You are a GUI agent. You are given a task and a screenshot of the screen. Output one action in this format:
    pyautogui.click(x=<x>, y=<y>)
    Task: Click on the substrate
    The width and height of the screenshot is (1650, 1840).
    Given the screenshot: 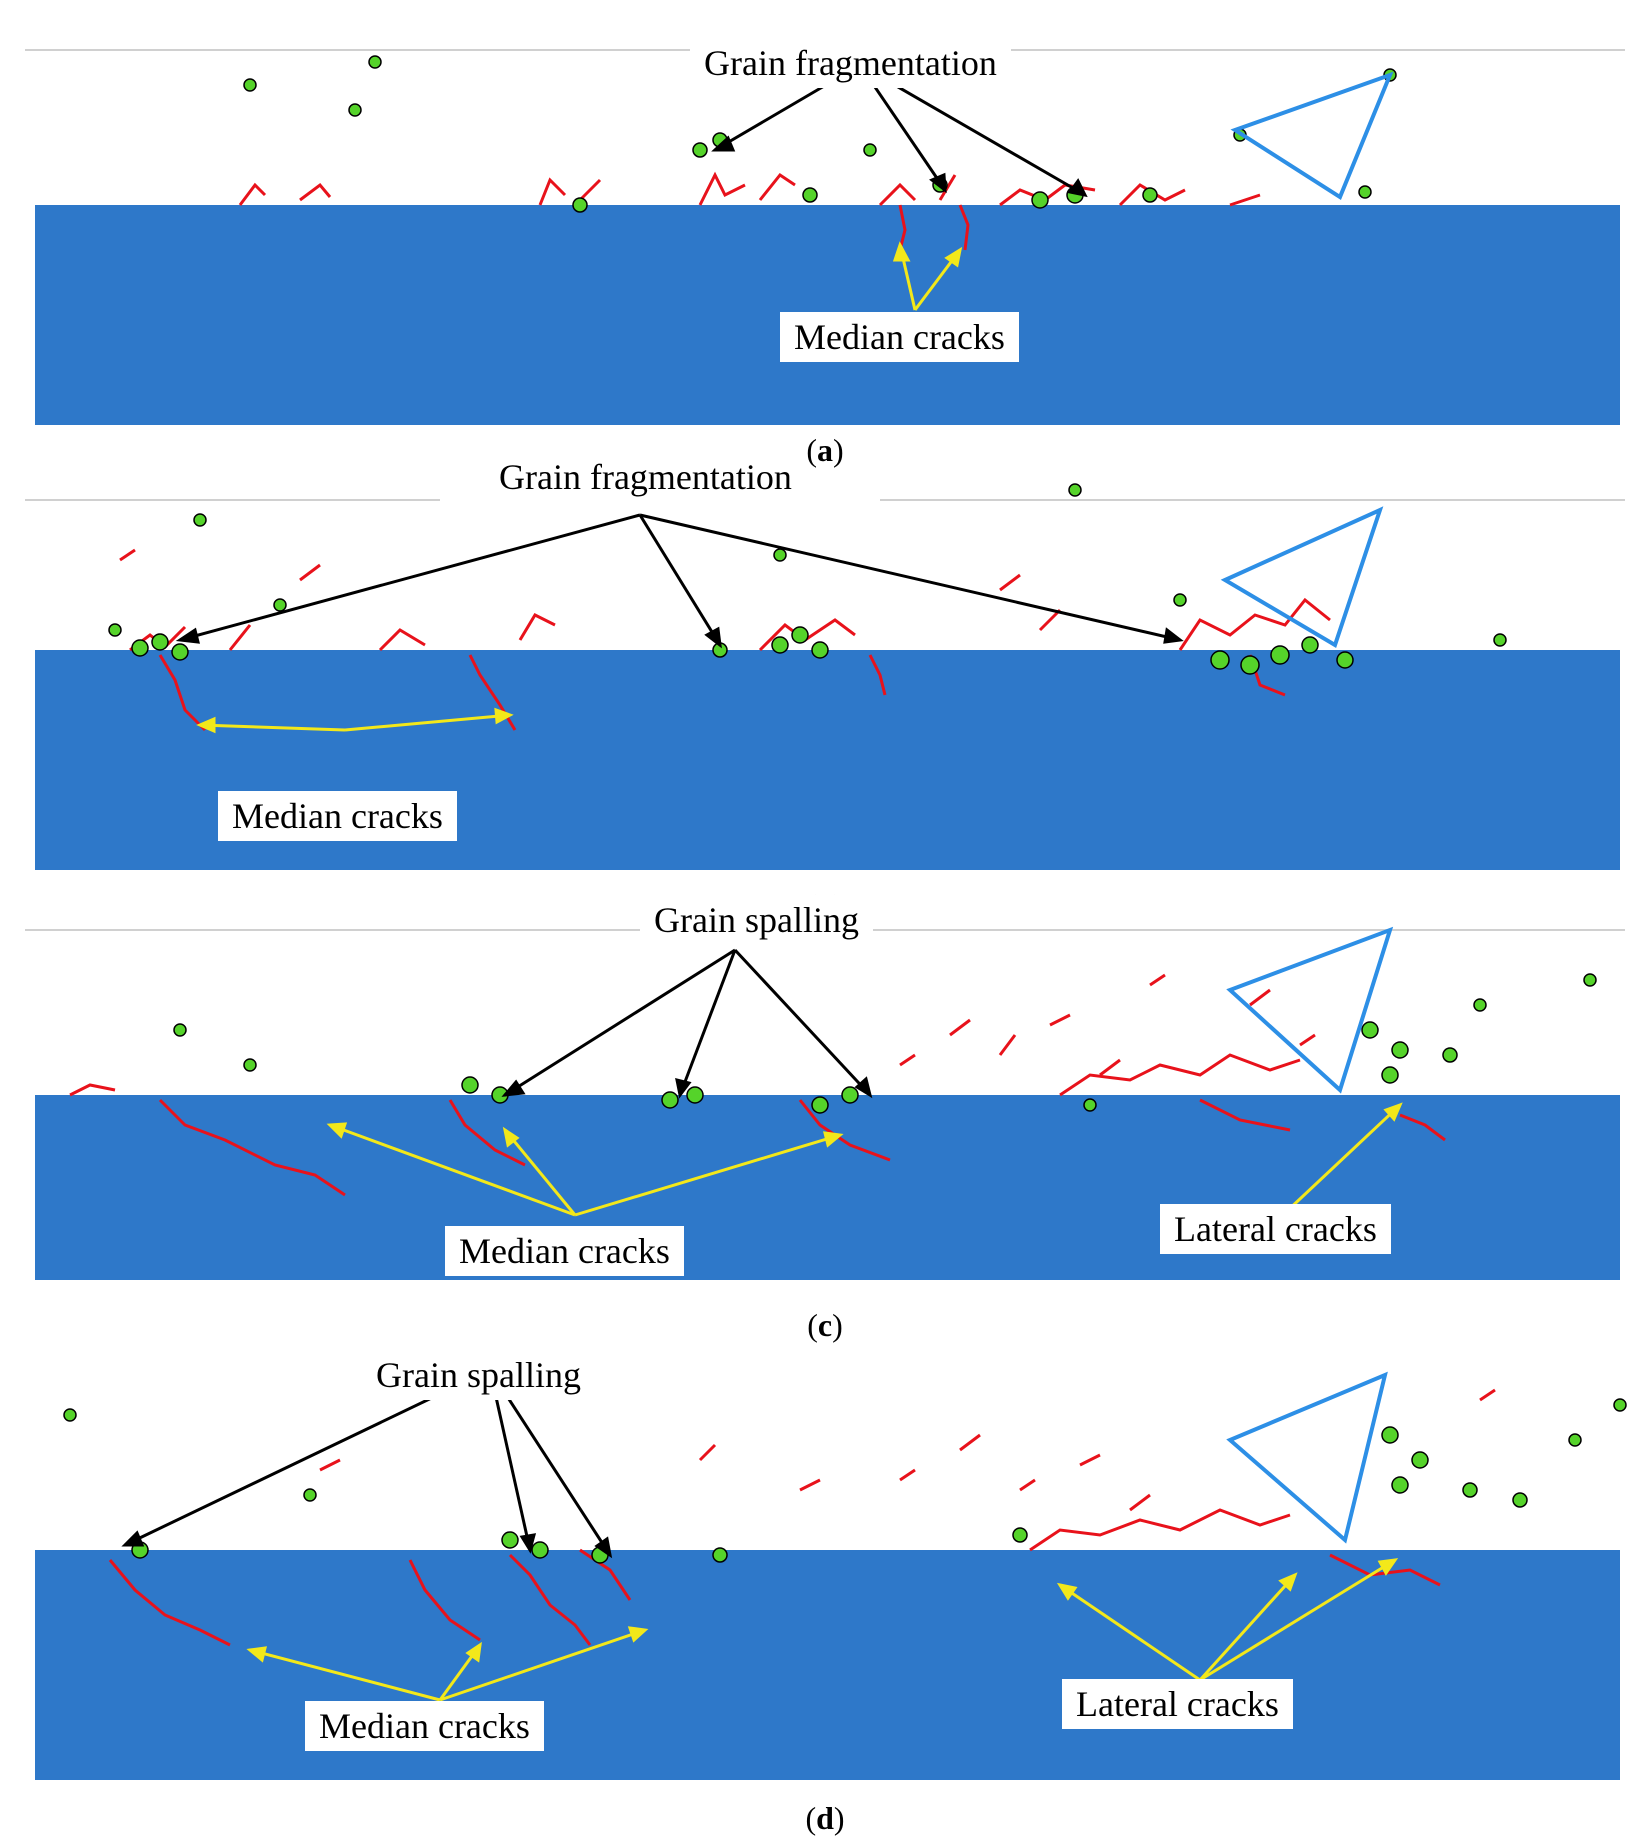 What is the action you would take?
    pyautogui.click(x=827, y=1665)
    